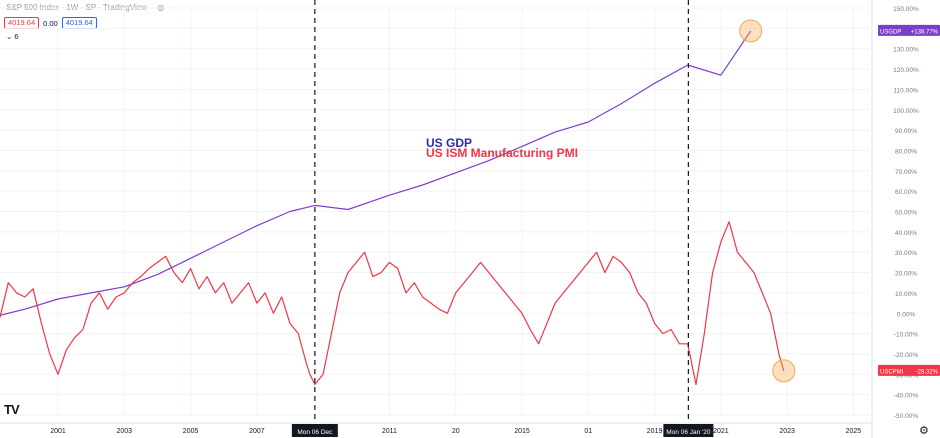 The image size is (940, 438). What do you see at coordinates (191, 431) in the screenshot?
I see `x-tick-label: 2005` at bounding box center [191, 431].